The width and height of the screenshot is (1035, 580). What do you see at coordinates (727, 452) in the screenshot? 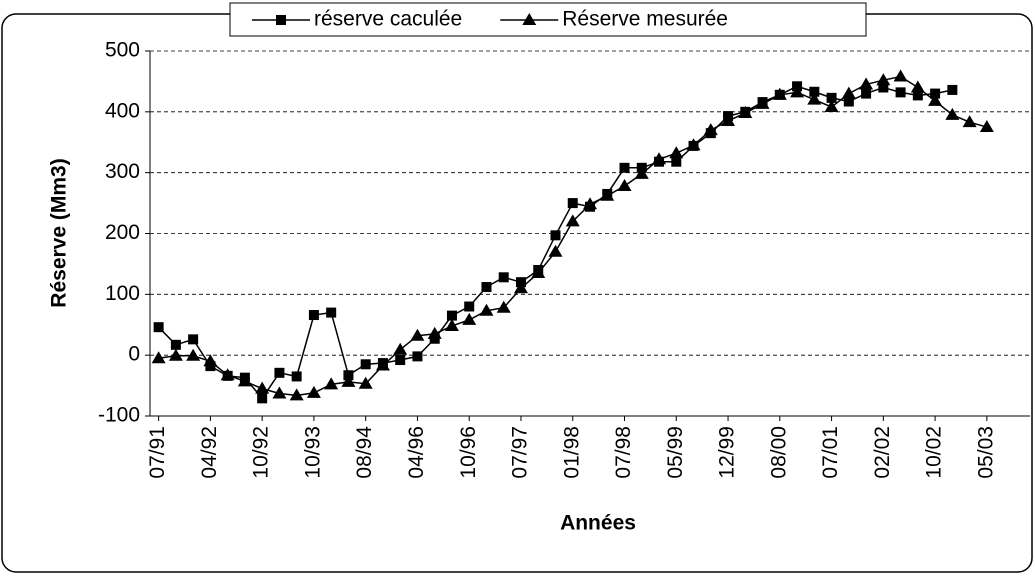
I see `x-tick-label: 12/99` at bounding box center [727, 452].